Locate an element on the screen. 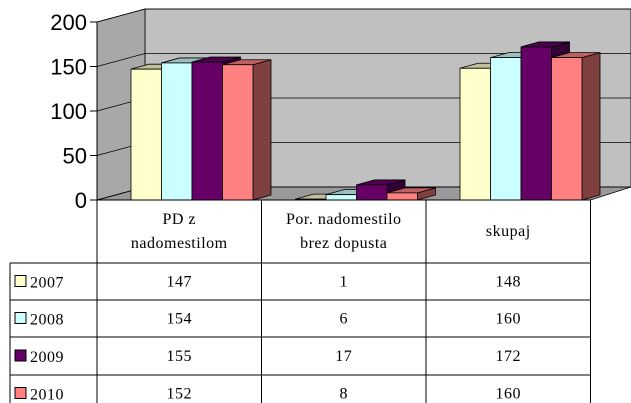  legend-label: 2010 is located at coordinates (47, 395).